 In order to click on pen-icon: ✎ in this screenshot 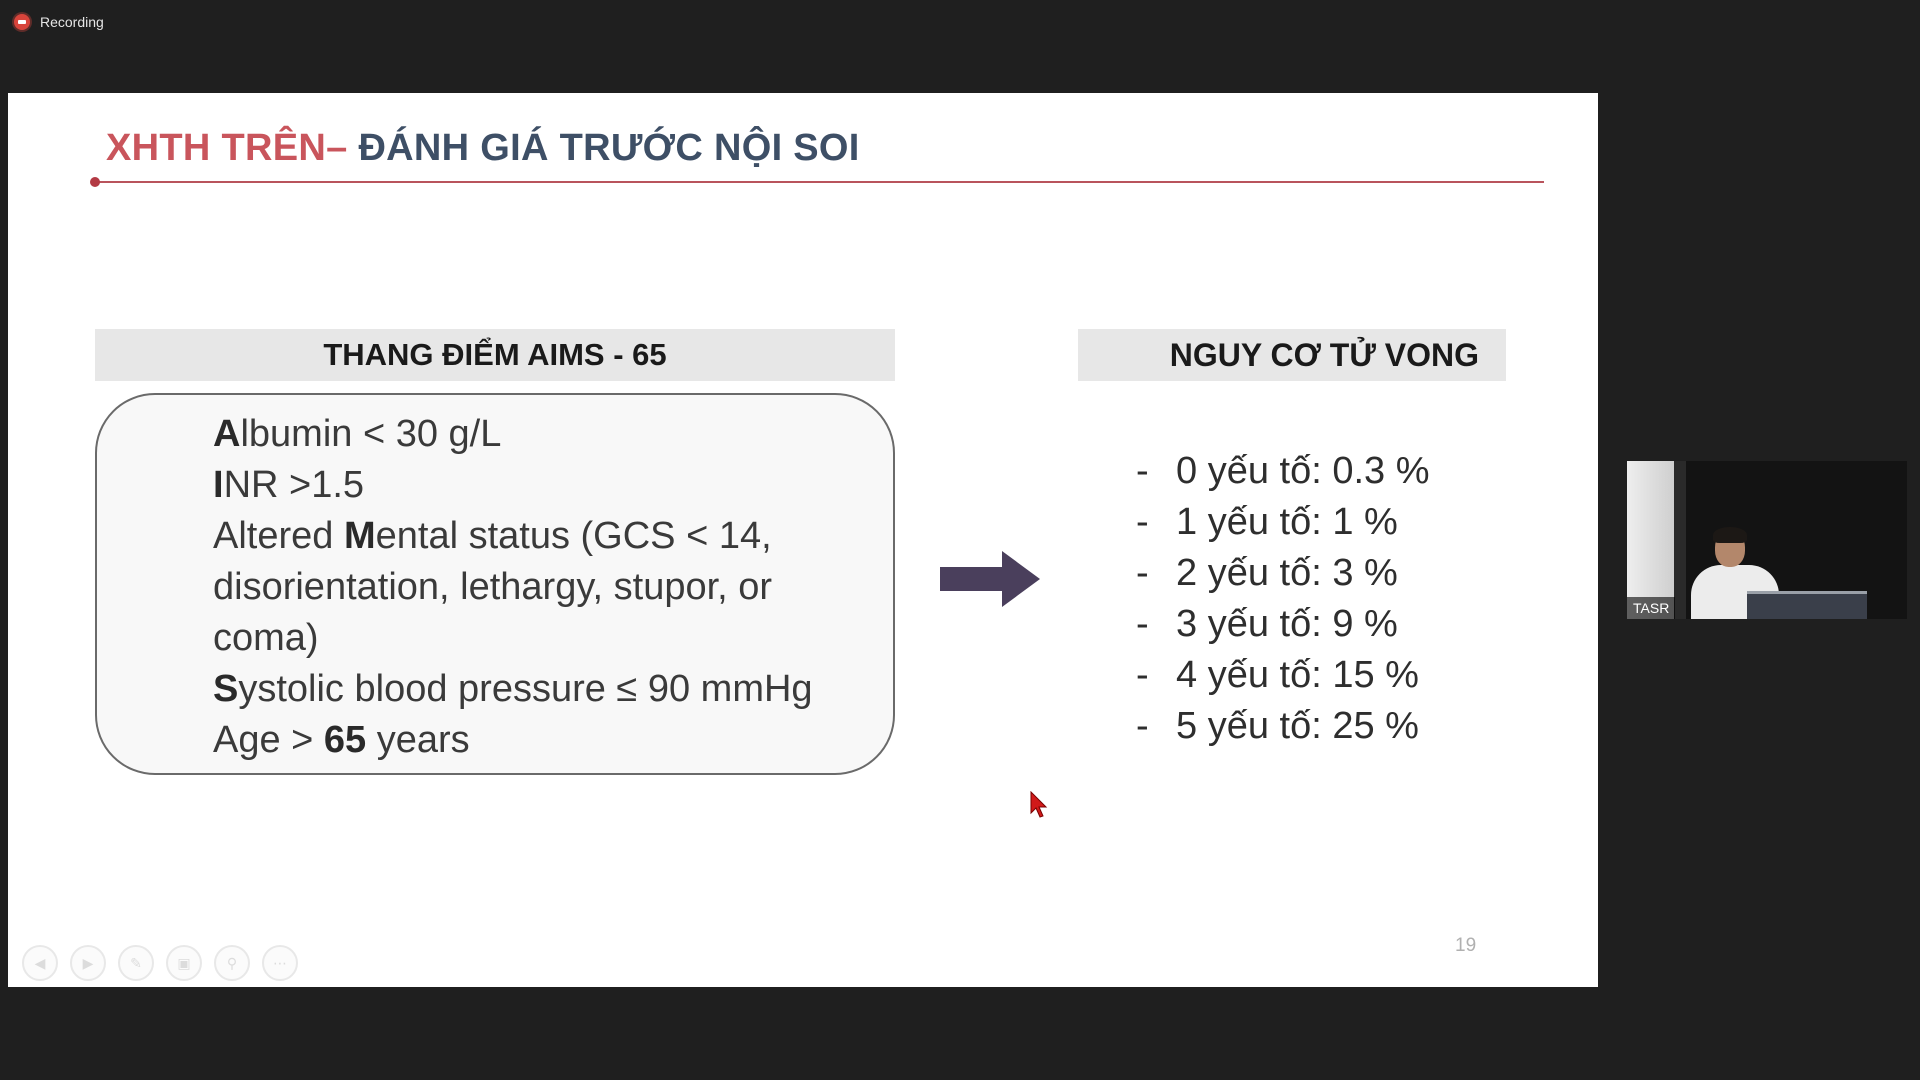, I will do `click(136, 962)`.